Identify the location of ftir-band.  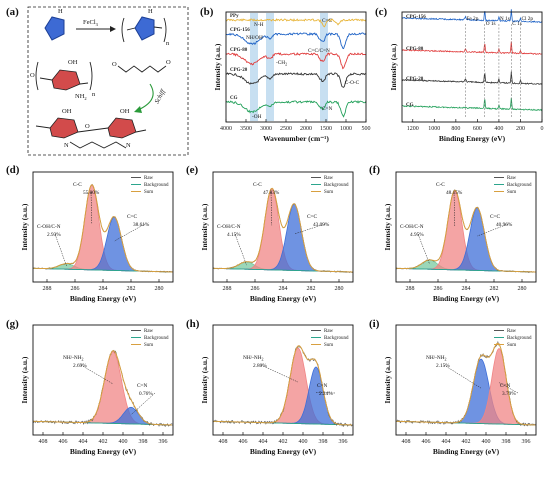
(324, 67).